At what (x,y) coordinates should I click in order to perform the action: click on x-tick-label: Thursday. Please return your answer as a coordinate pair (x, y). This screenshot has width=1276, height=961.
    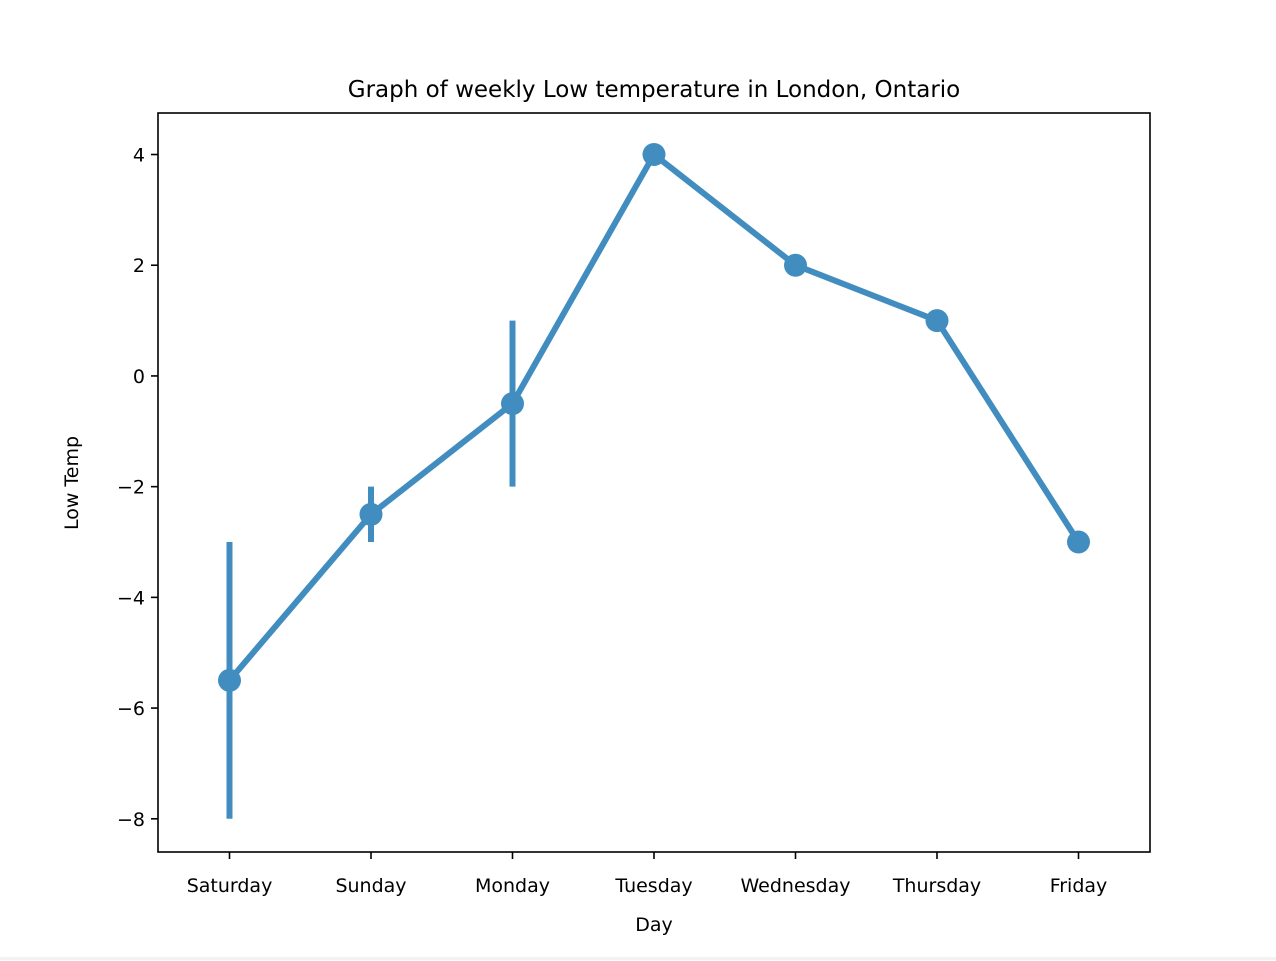
    Looking at the image, I should click on (936, 886).